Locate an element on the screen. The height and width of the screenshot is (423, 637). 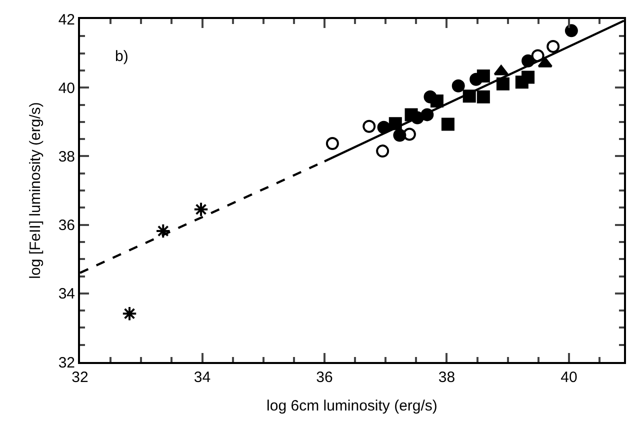
x-tick-label: 40 is located at coordinates (569, 377).